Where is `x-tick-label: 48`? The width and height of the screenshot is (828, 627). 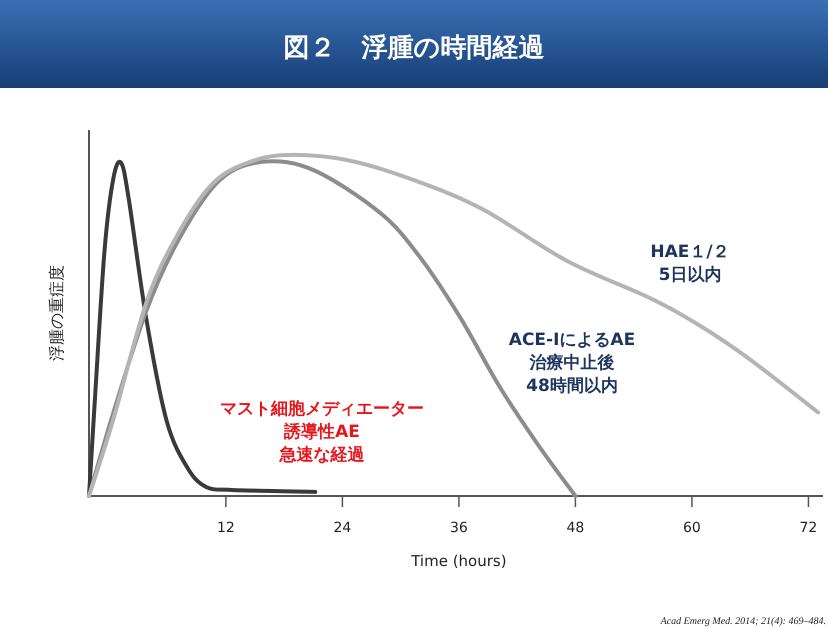 x-tick-label: 48 is located at coordinates (575, 528).